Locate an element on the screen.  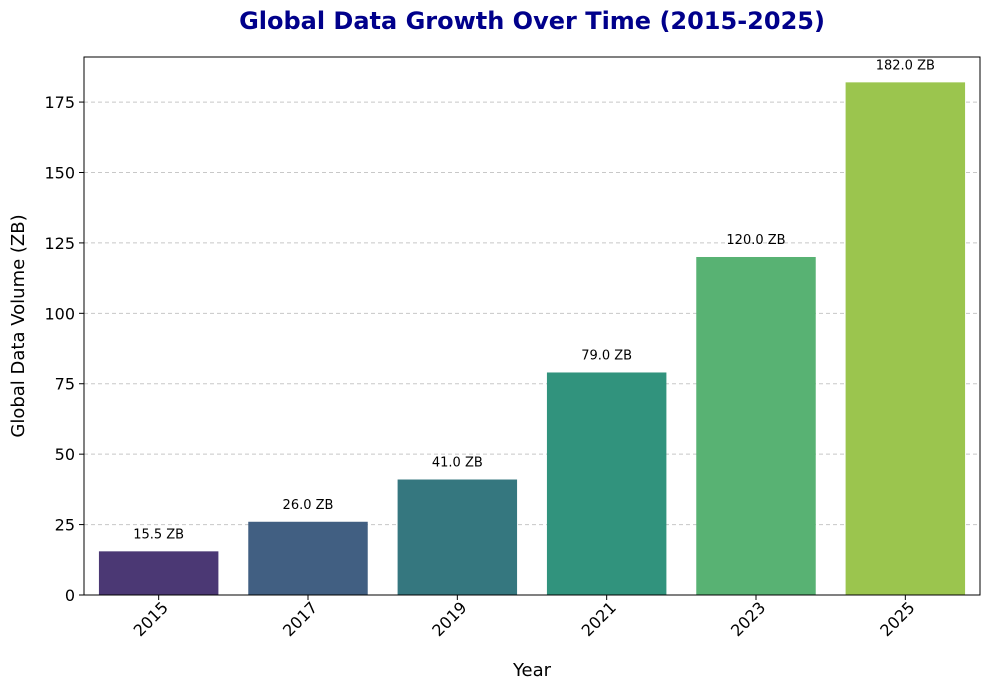
y-tick-label: 175 is located at coordinates (59, 102).